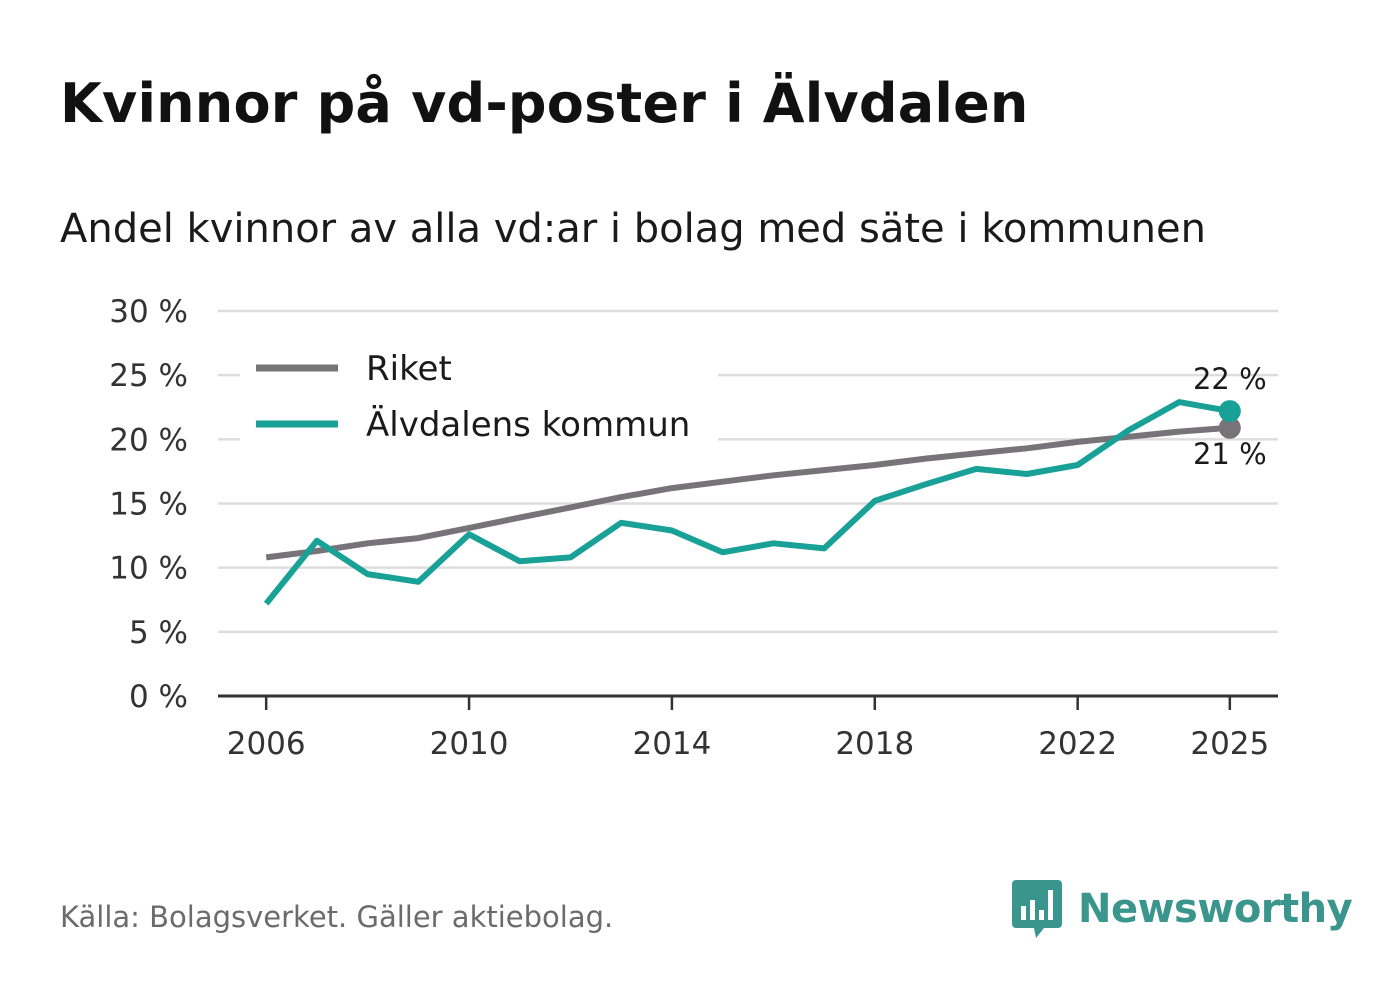 This screenshot has height=999, width=1382. I want to click on series-line-riket, so click(748, 492).